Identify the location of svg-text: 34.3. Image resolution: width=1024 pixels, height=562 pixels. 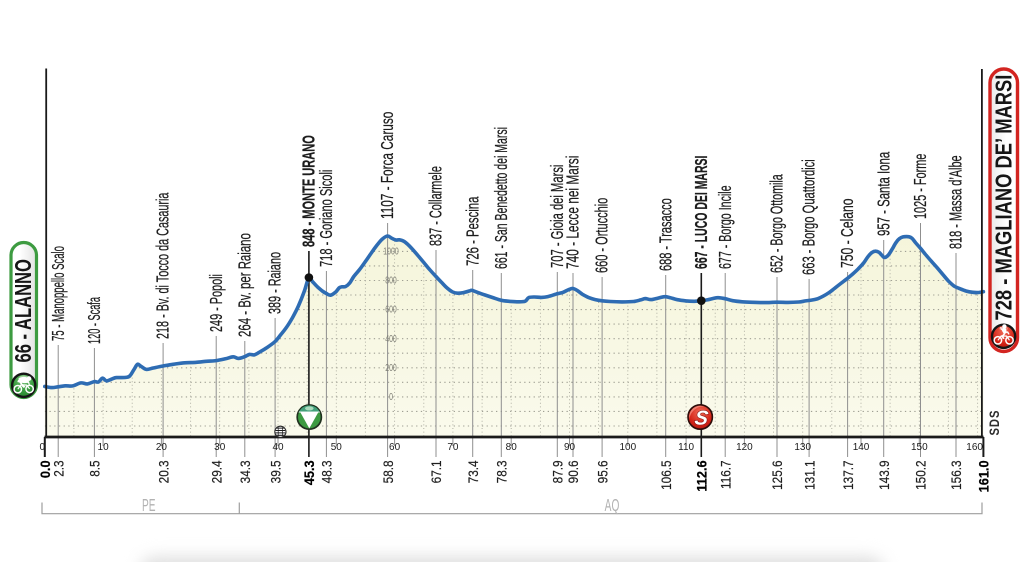
(245, 471).